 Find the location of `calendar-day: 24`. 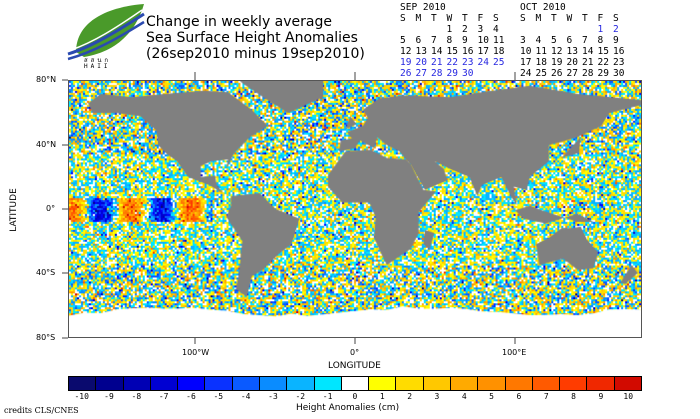

calendar-day: 24 is located at coordinates (483, 62).